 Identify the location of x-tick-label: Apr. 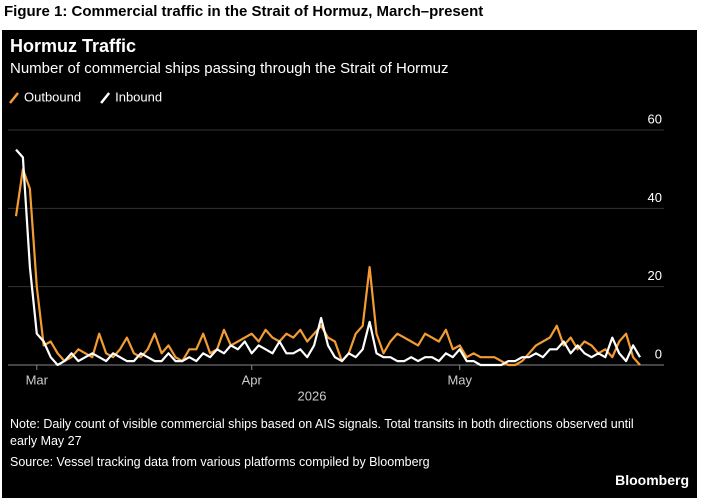
(252, 379).